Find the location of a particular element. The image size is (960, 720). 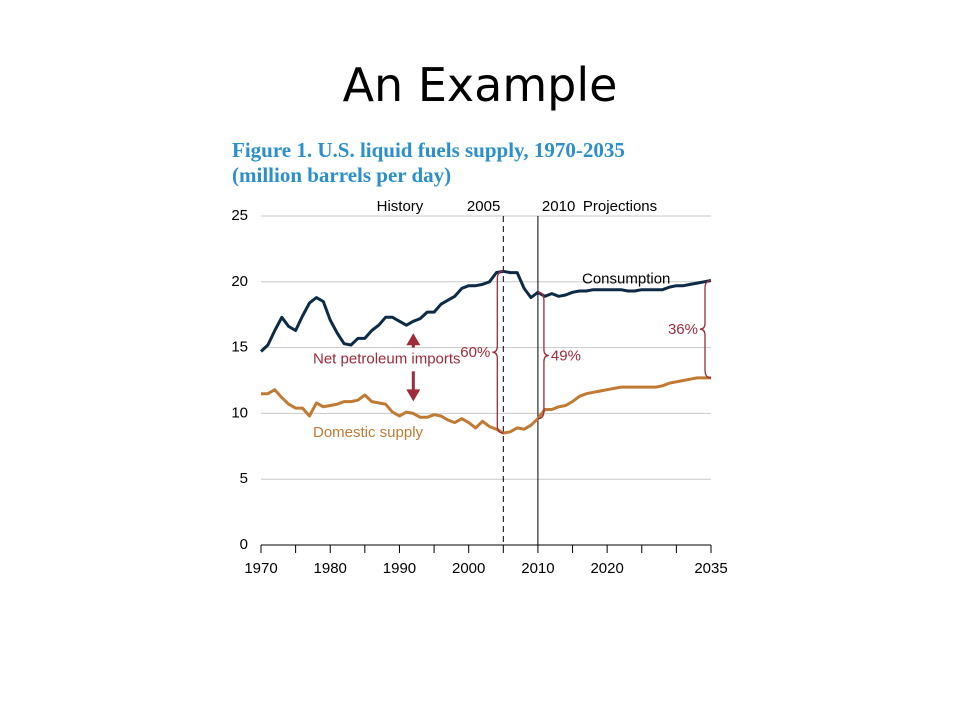

annotations: 60% 49% 36% is located at coordinates (559, 352).